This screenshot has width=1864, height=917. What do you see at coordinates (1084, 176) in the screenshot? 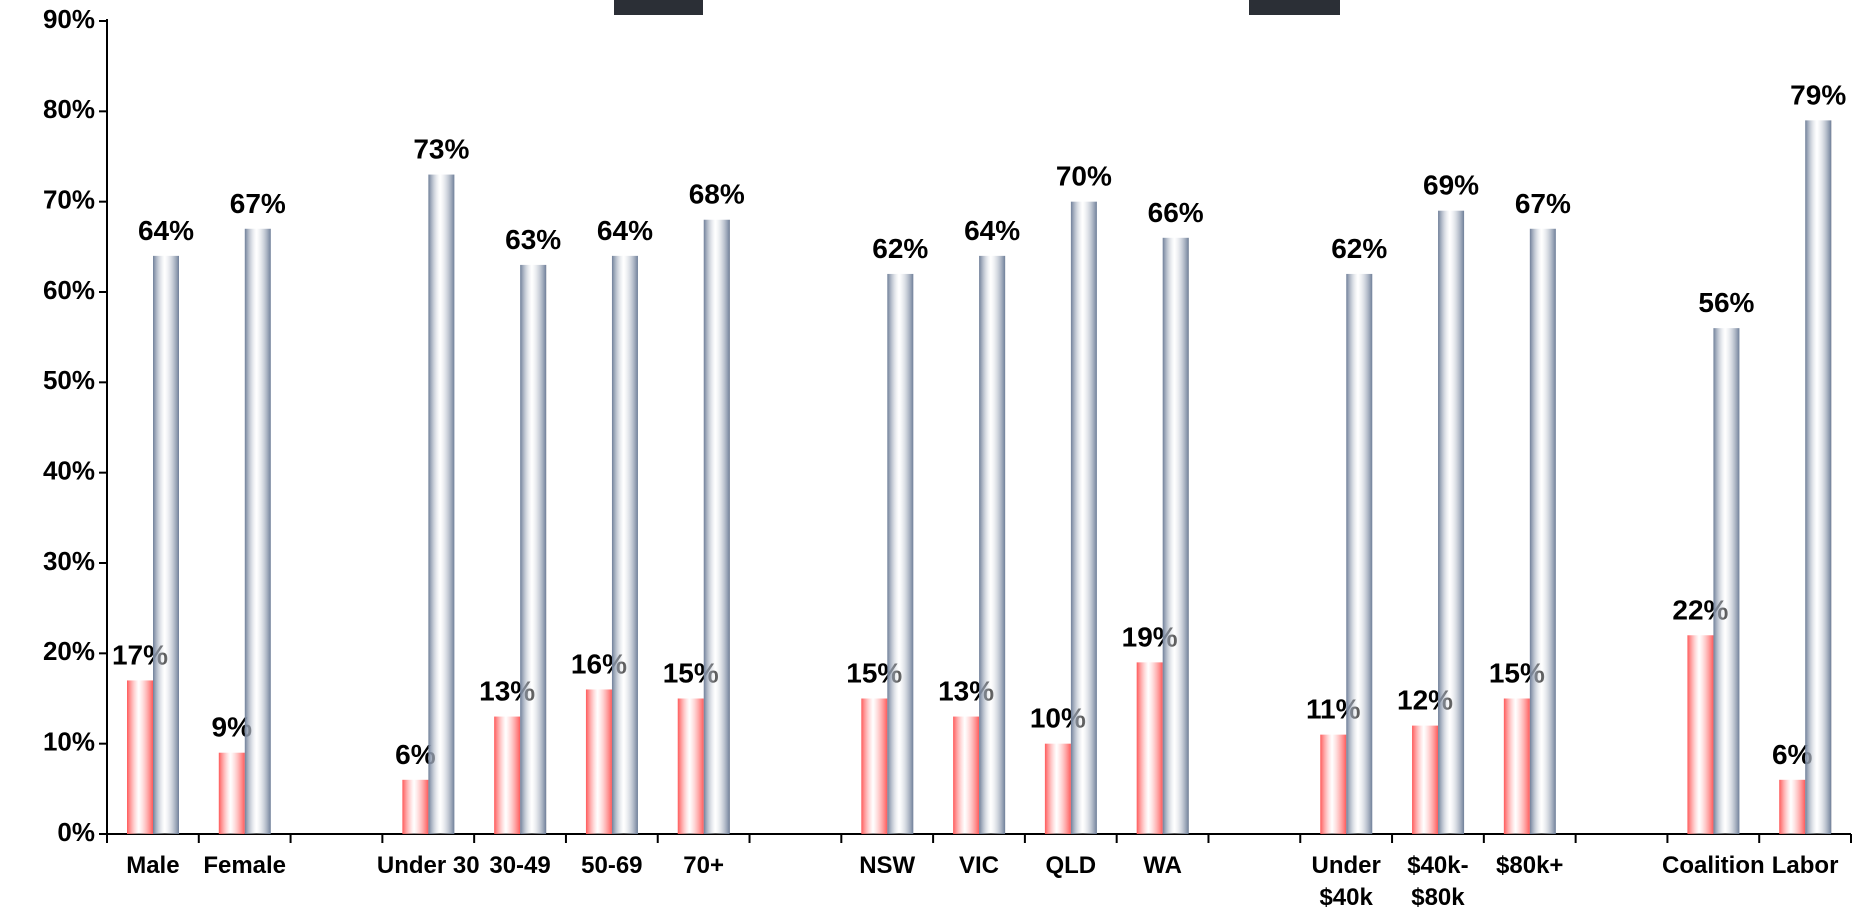
I see `value-label: 70%` at bounding box center [1084, 176].